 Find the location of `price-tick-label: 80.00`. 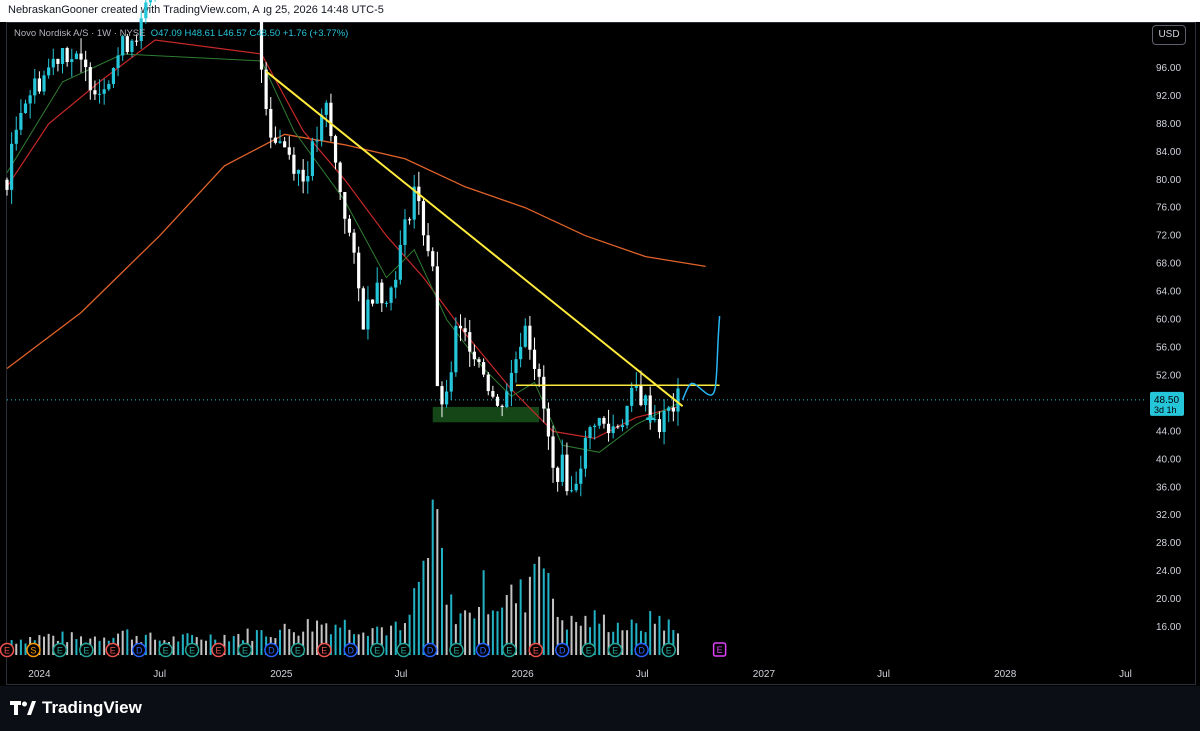

price-tick-label: 80.00 is located at coordinates (1168, 180).